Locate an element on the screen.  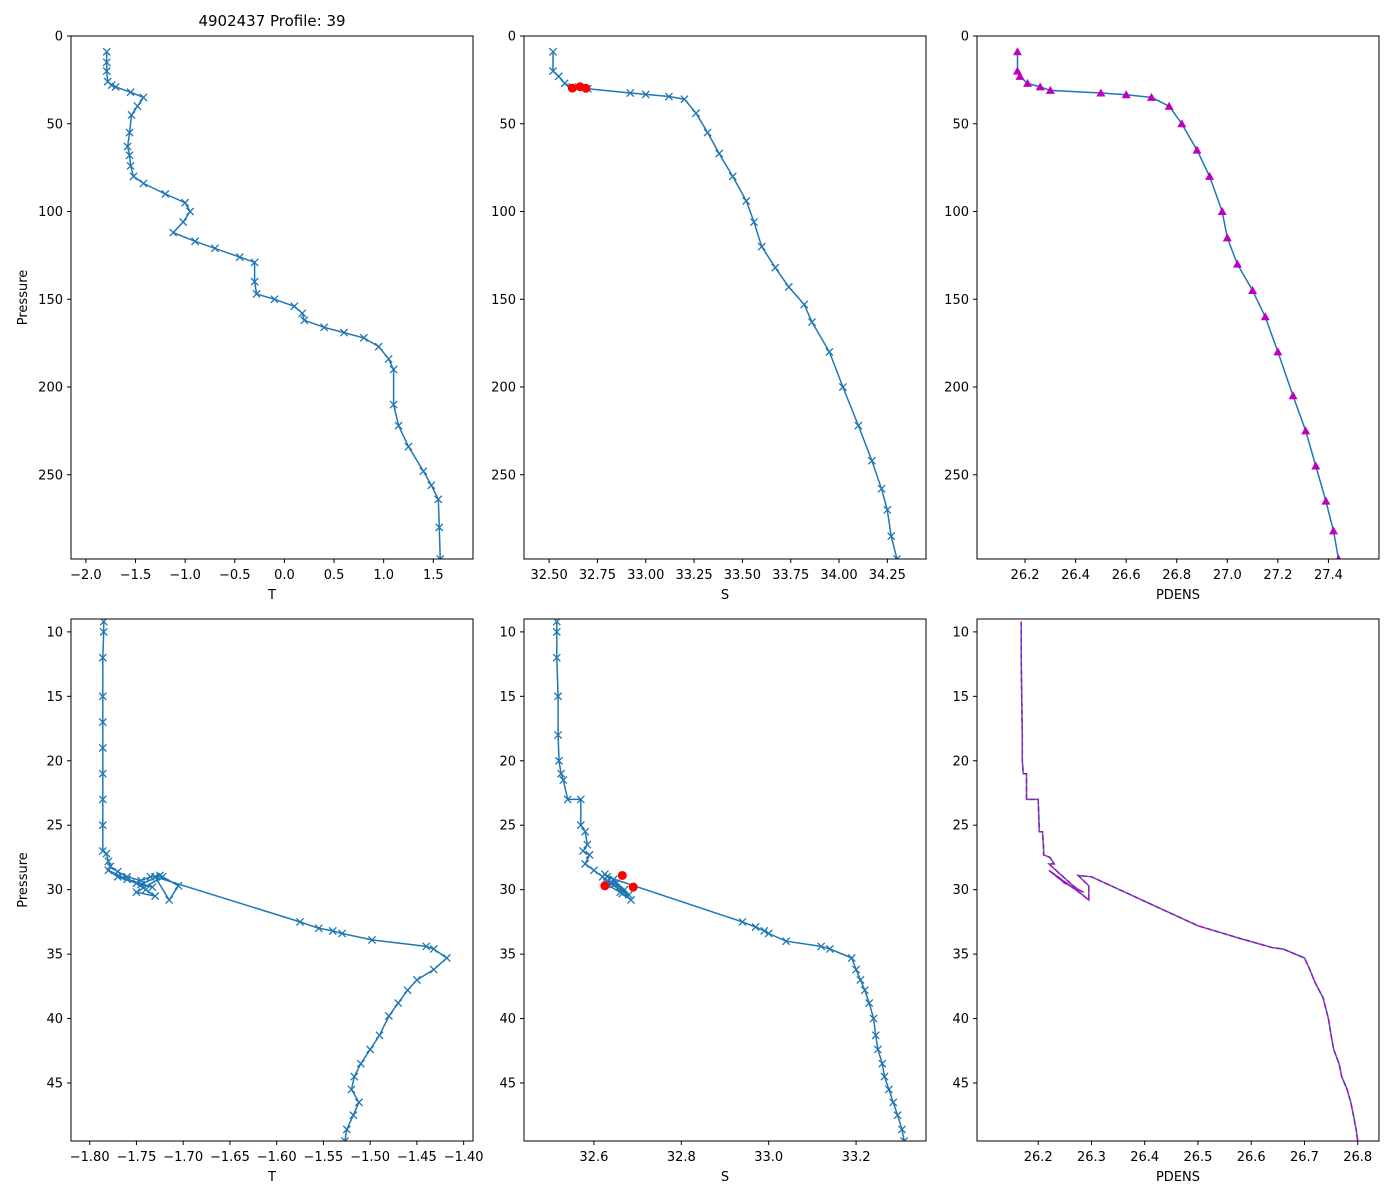
bottom-density-ytick-label: 35 is located at coordinates (960, 955).